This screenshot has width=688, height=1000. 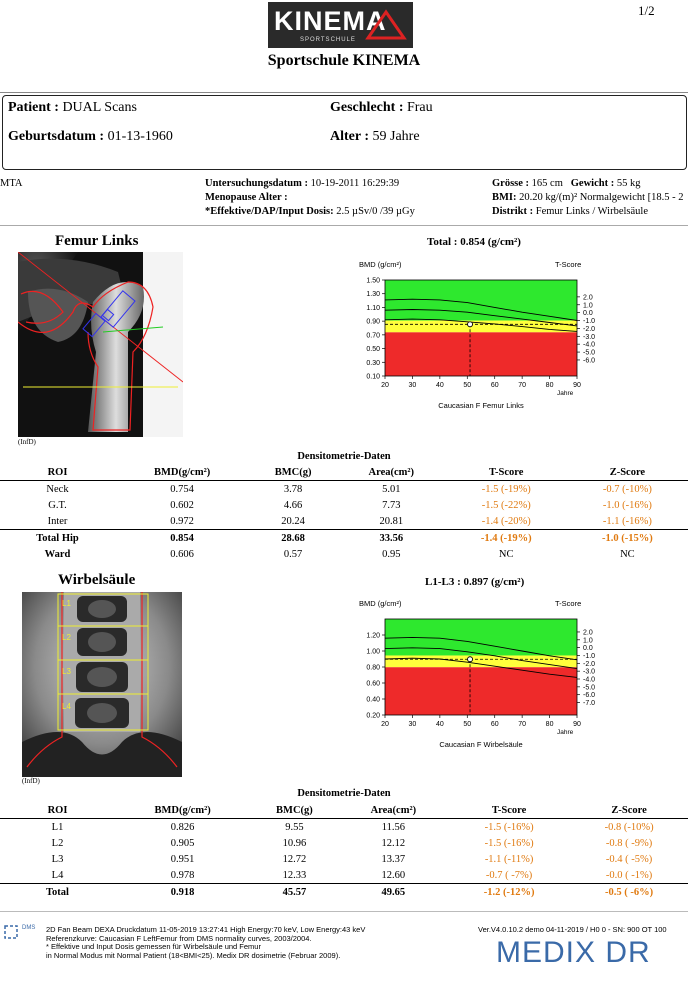 I want to click on t-tick-label: -2.0, so click(x=589, y=329).